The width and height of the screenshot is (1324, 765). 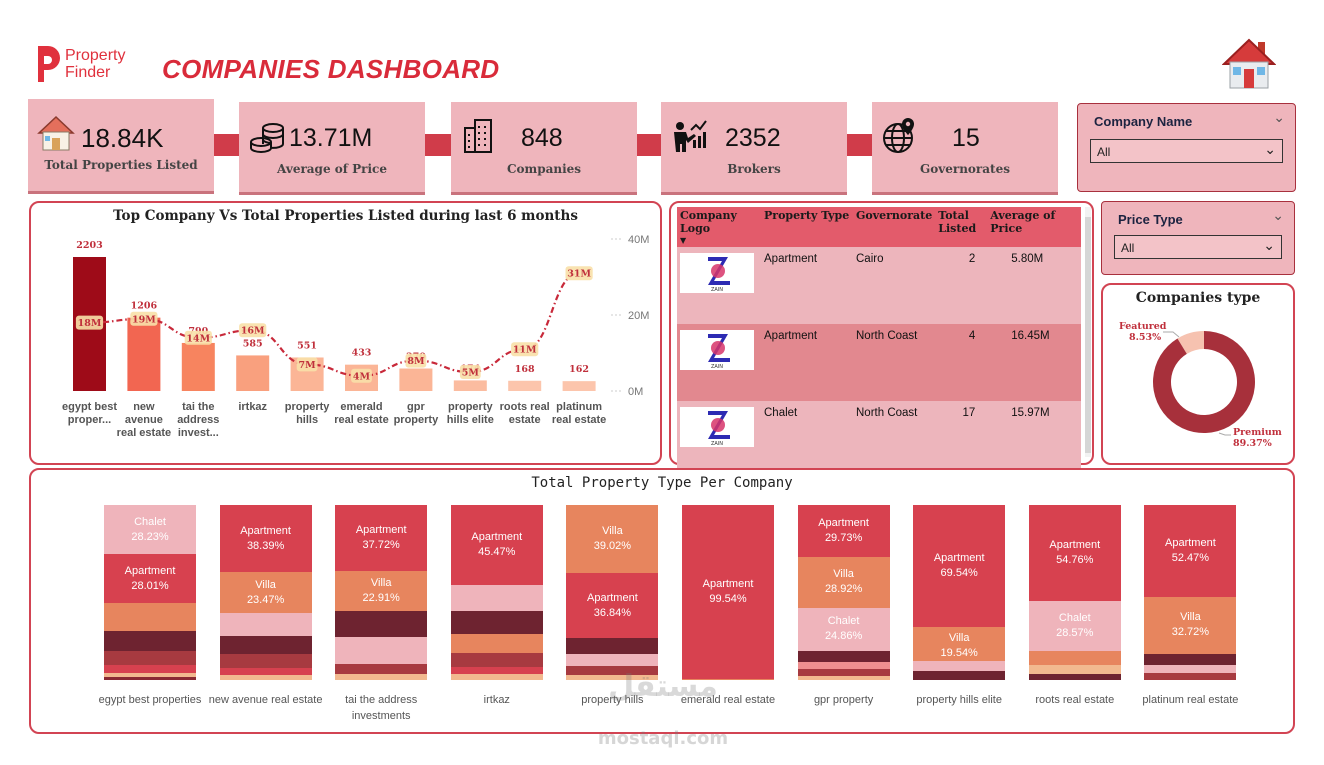 What do you see at coordinates (879, 362) in the screenshot?
I see `table-row: ZAIN Apartment North Coast 4 16.45M` at bounding box center [879, 362].